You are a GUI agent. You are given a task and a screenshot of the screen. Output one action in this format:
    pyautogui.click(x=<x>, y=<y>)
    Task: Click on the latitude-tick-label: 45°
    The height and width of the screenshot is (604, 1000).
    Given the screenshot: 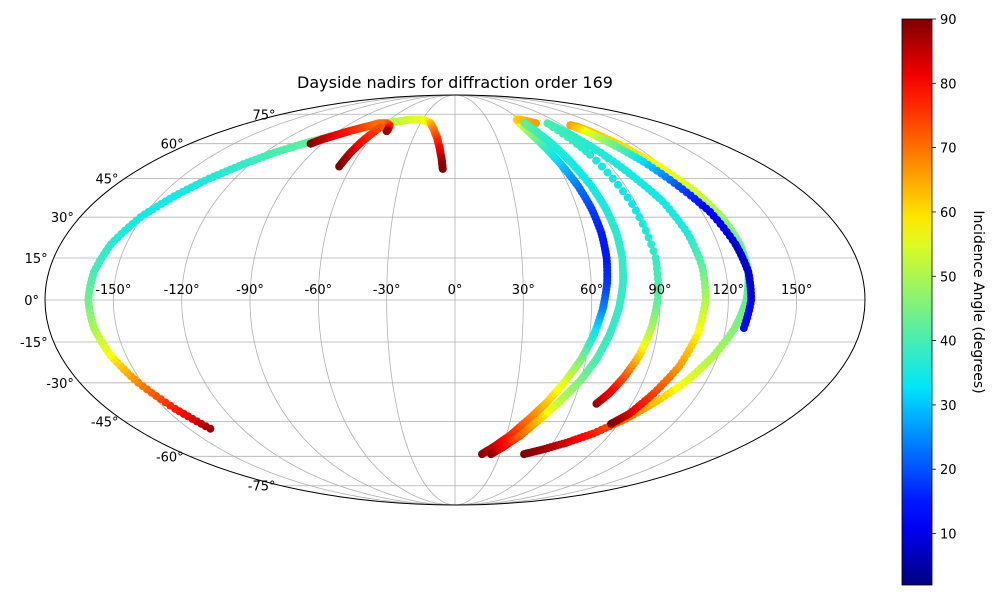 What is the action you would take?
    pyautogui.click(x=107, y=180)
    